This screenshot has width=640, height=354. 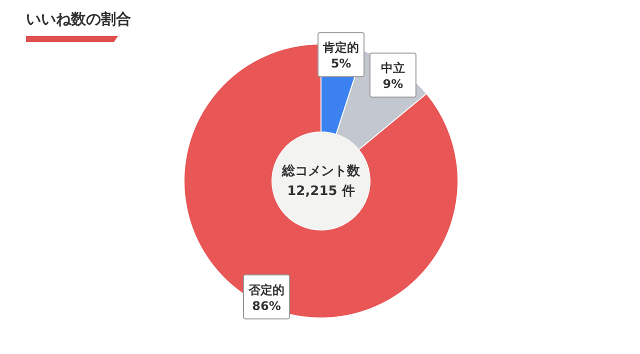 What do you see at coordinates (266, 305) in the screenshot?
I see `data-label: 86%` at bounding box center [266, 305].